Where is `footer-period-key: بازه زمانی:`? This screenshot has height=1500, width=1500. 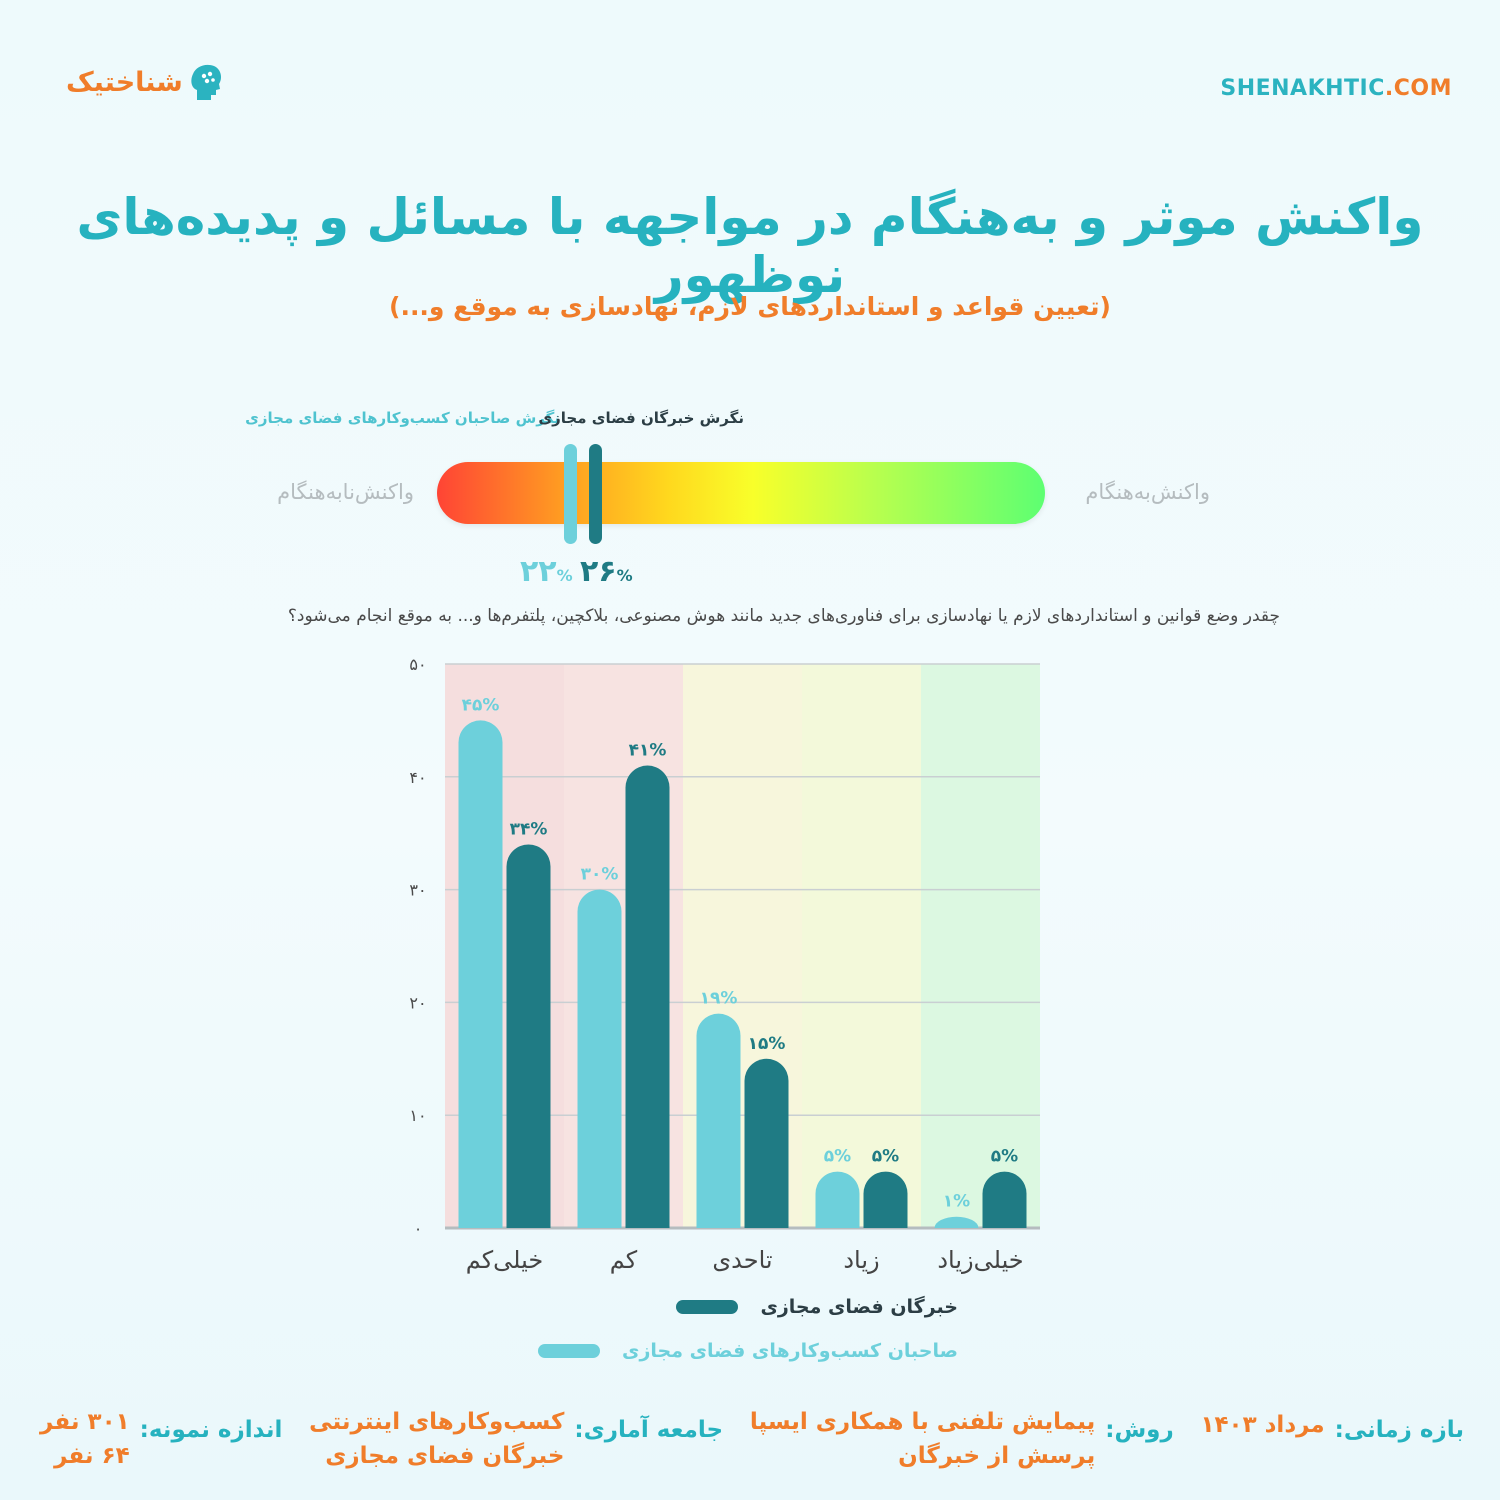
footer-period-key: بازه زمانی: is located at coordinates (1399, 1430).